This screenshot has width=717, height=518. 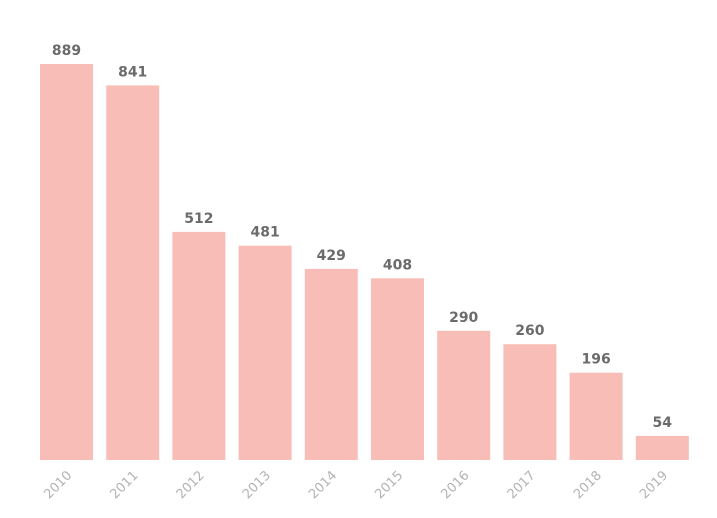 What do you see at coordinates (356, 485) in the screenshot?
I see `x-tick-labels-group: 2010 2011 2012 2013 2014 2015 2016 2017 2018 2019` at bounding box center [356, 485].